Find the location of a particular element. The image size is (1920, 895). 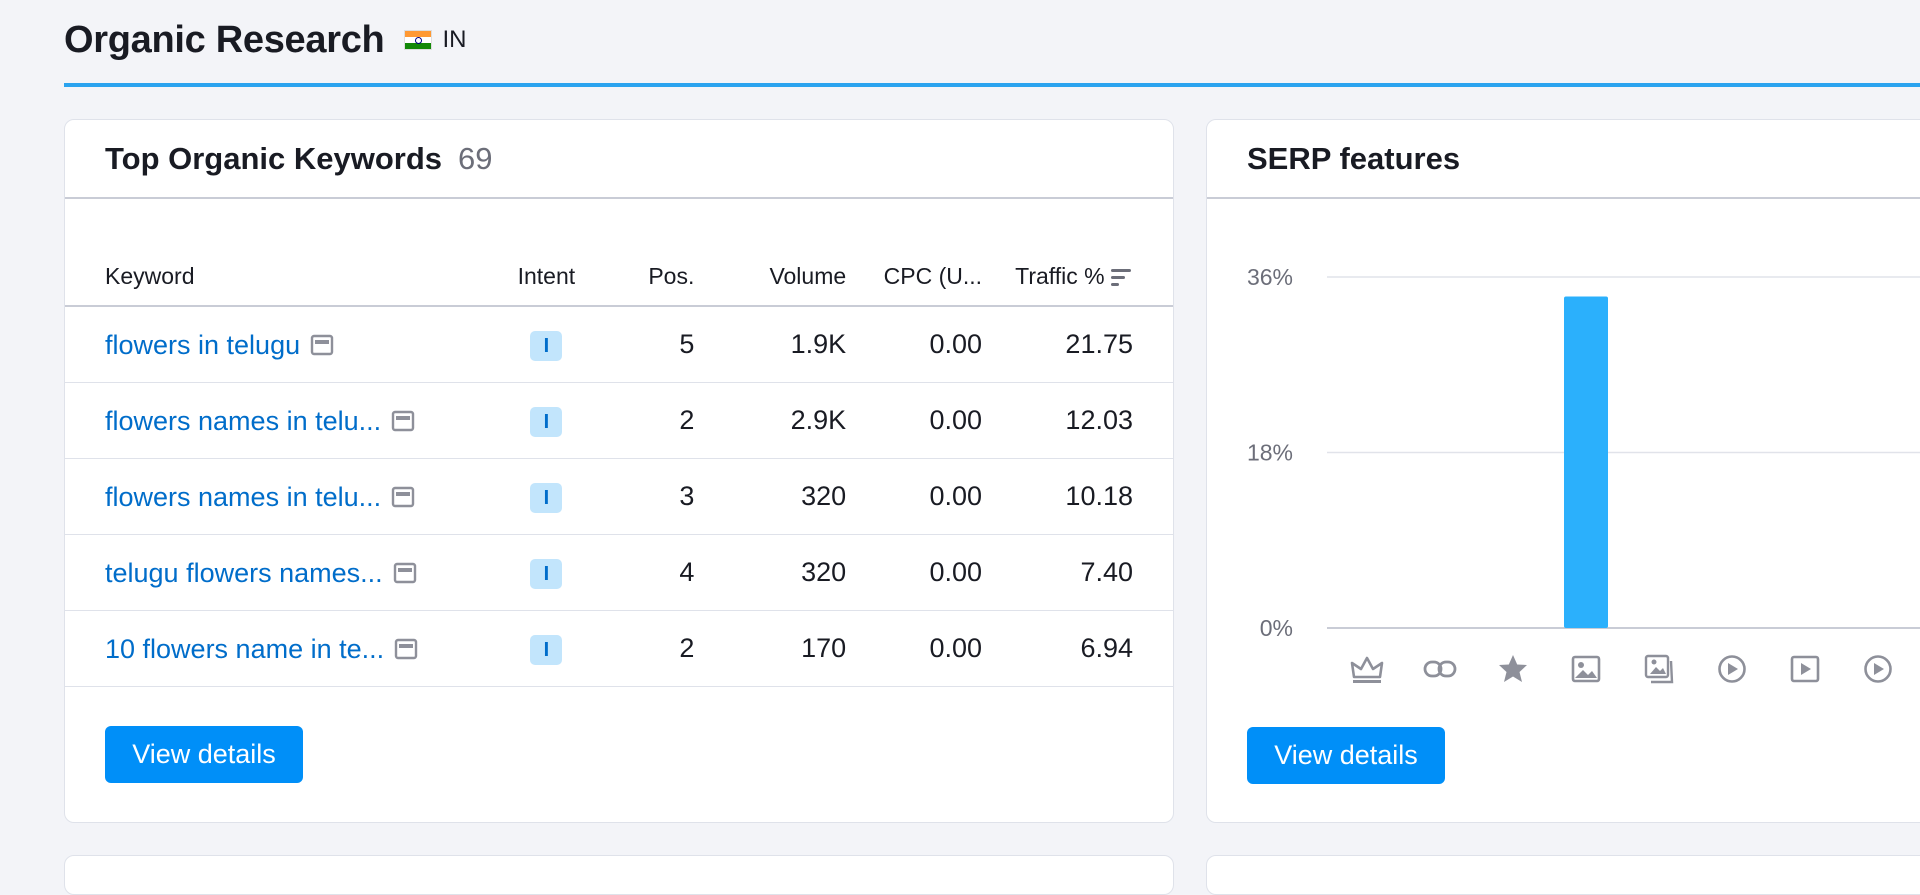

card-title: Top Organic Keywords is located at coordinates (274, 158).